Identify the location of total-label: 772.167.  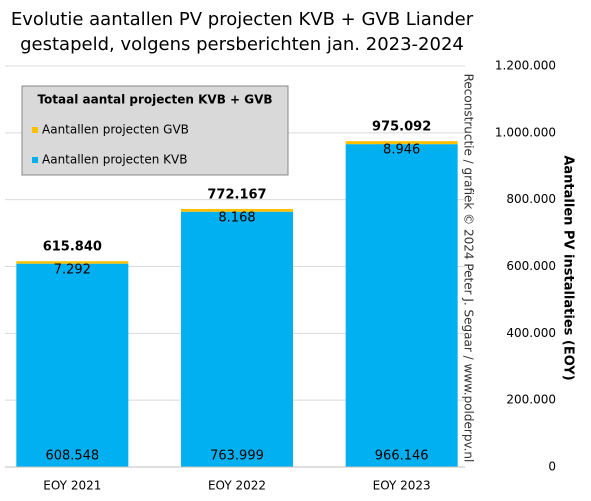
(236, 194).